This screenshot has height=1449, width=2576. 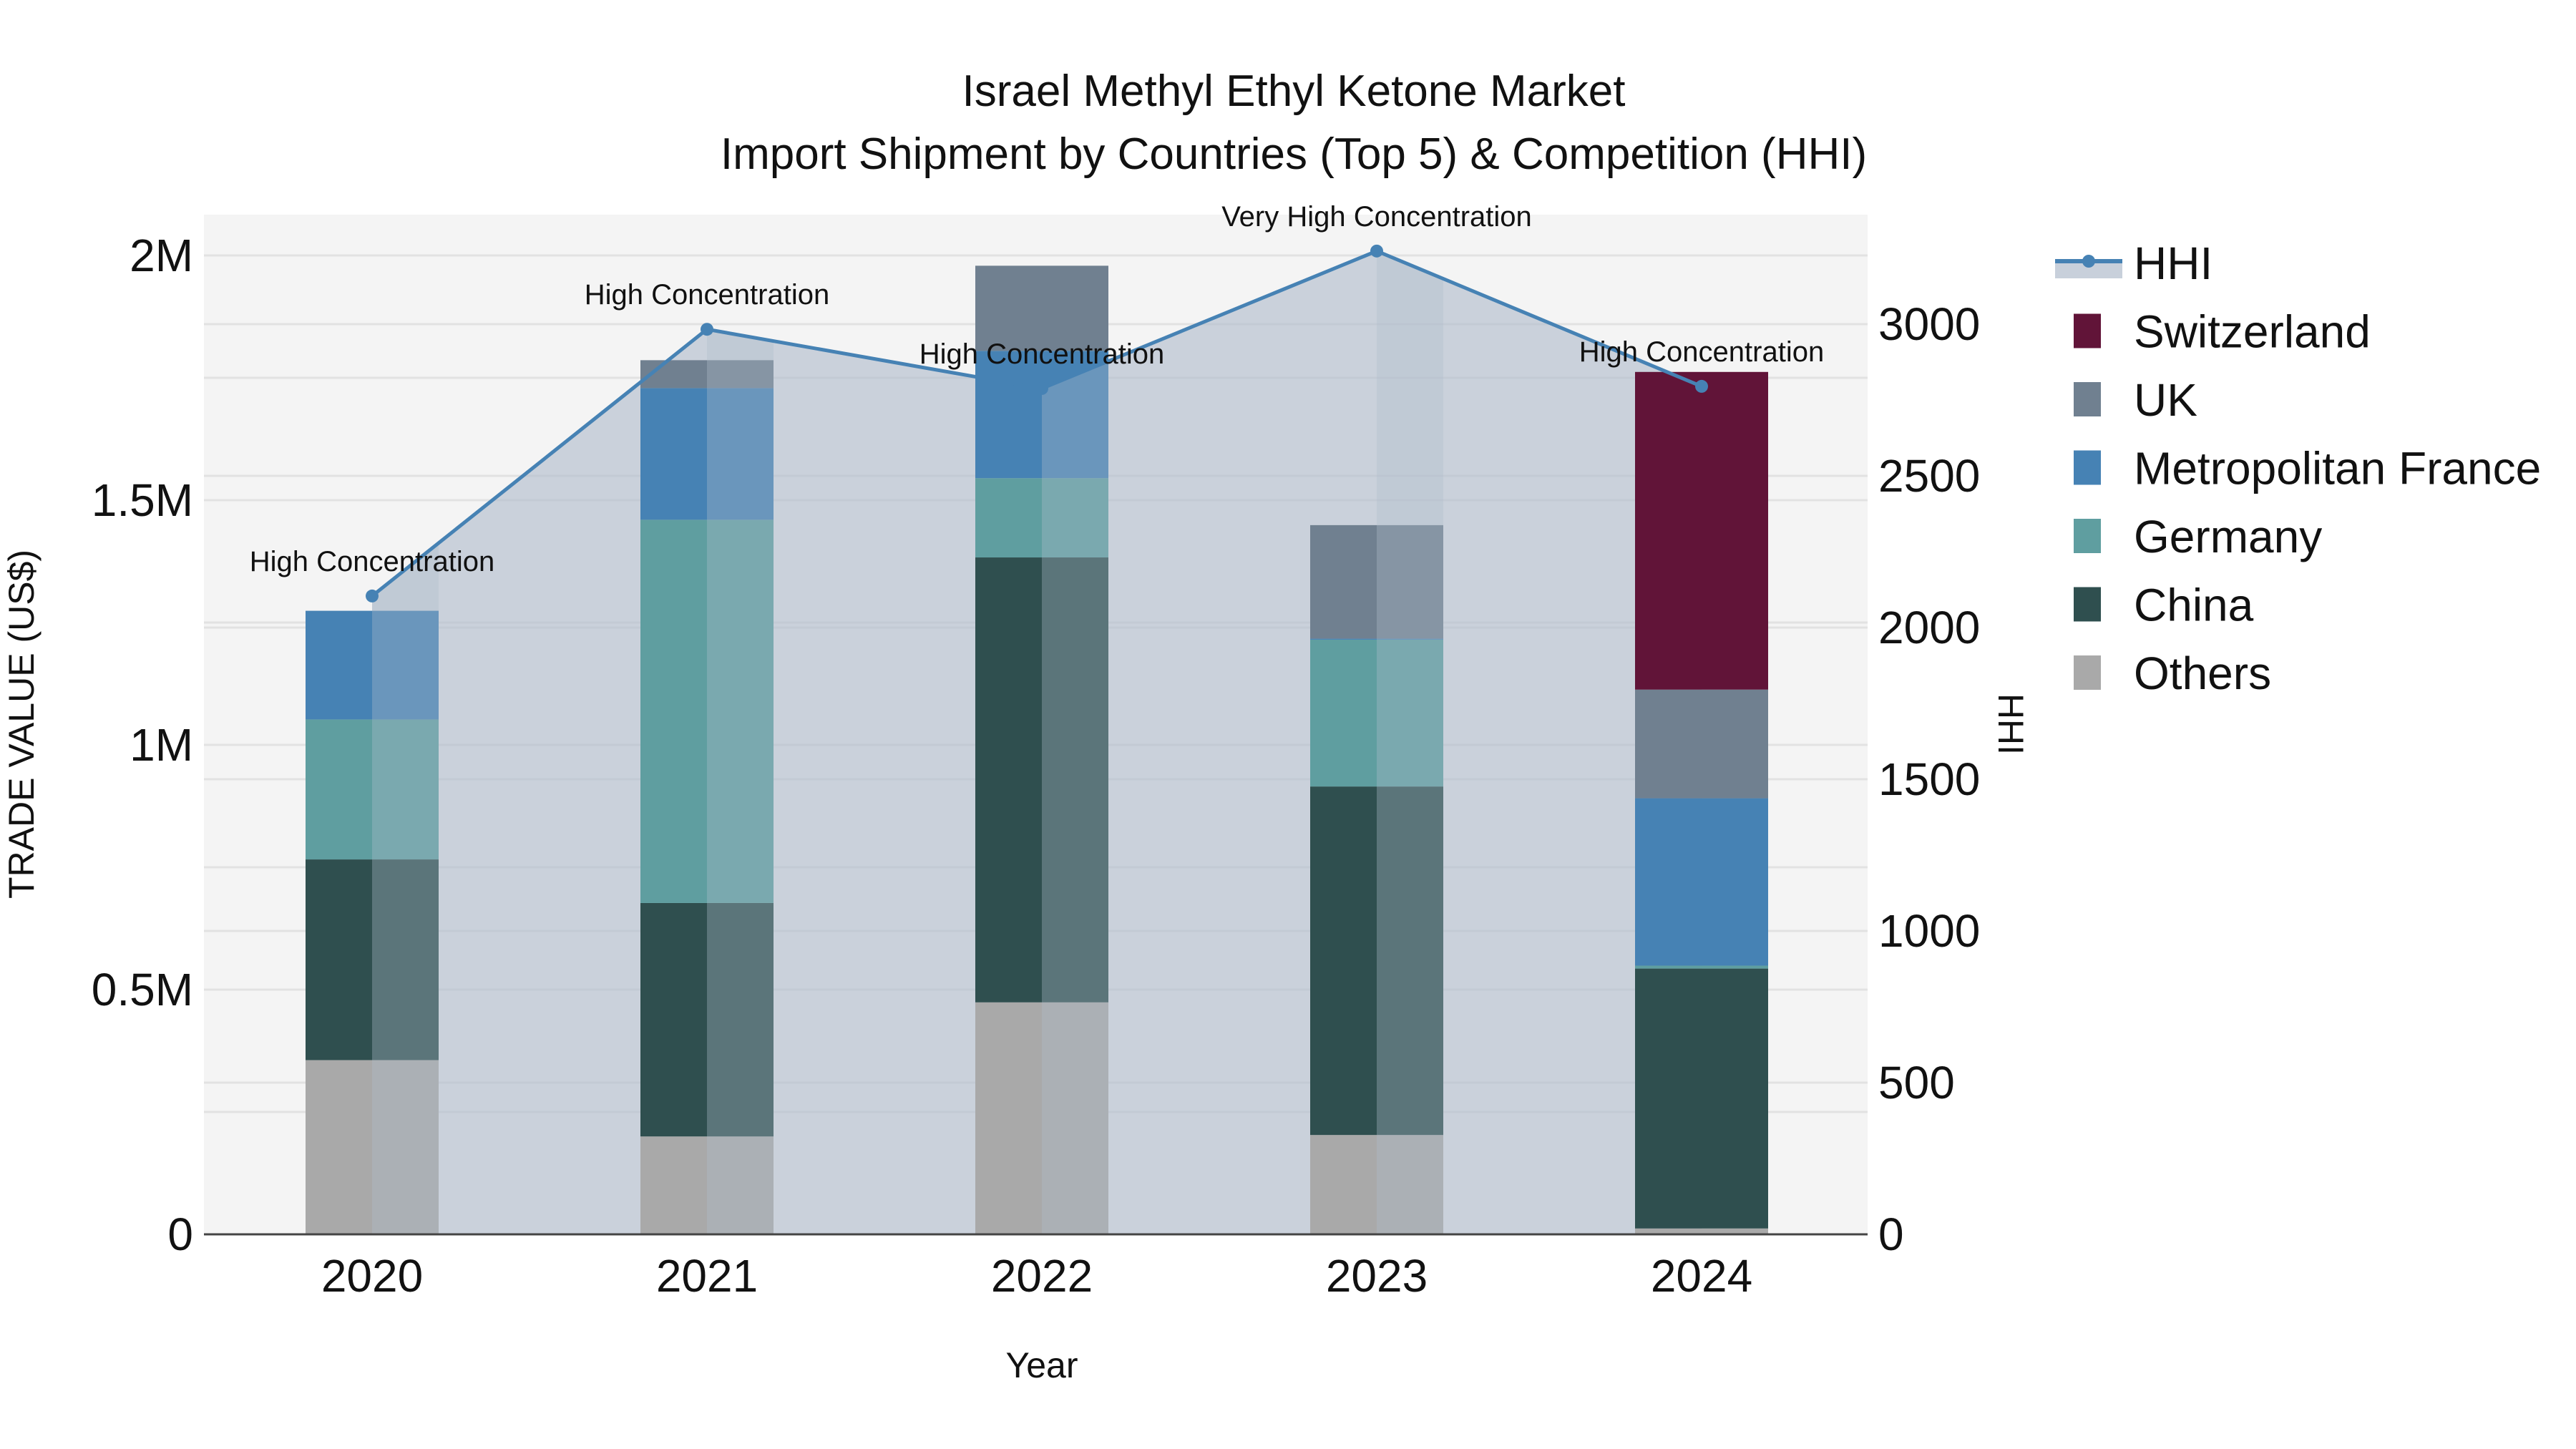 I want to click on legend-item-china: China, so click(x=2164, y=605).